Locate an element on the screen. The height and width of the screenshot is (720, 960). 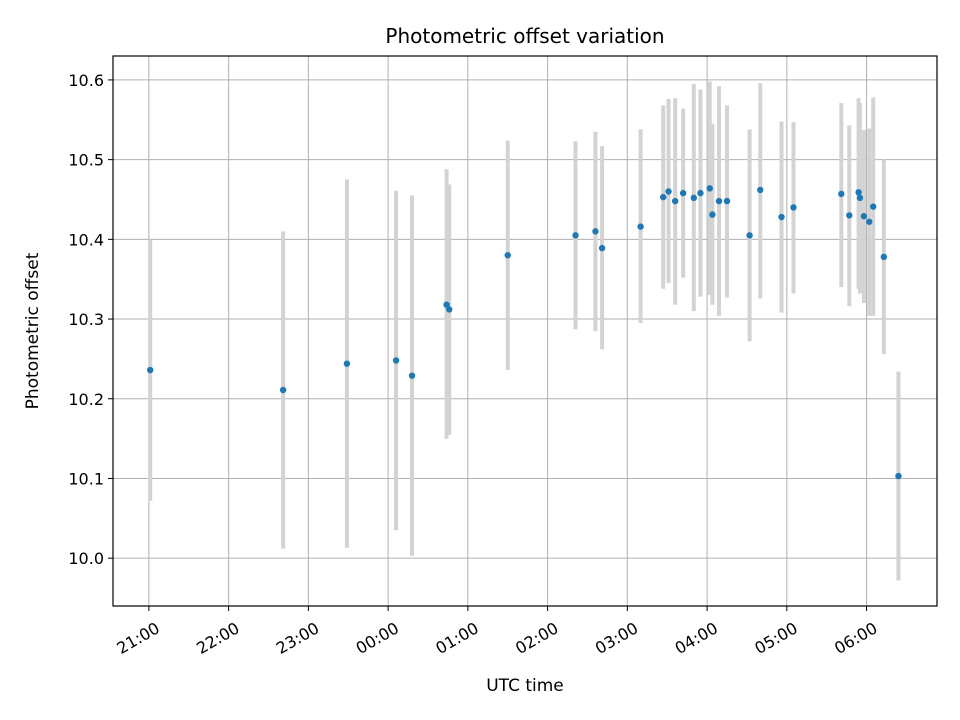
x-axis-title: UTC time is located at coordinates (525, 686).